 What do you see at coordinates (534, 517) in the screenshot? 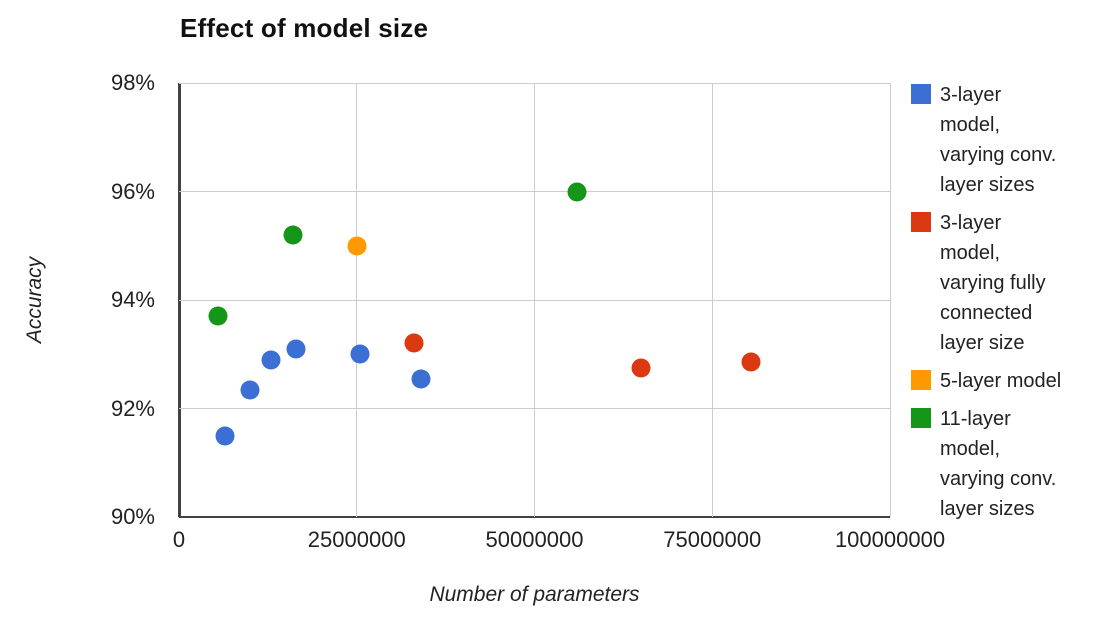
I see `x-axis-line` at bounding box center [534, 517].